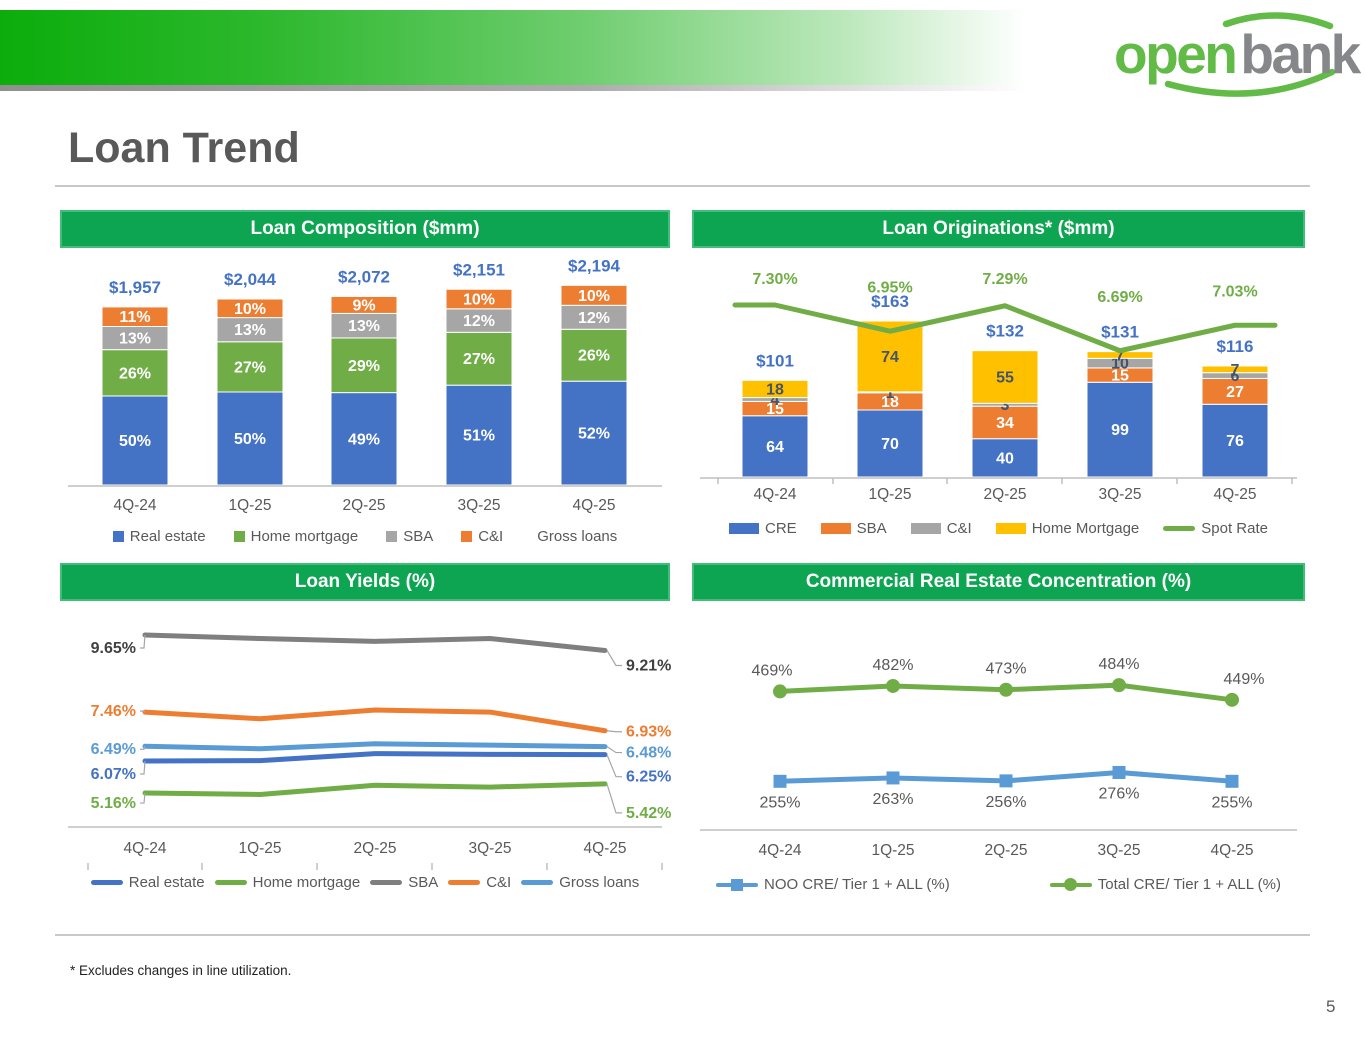 The image size is (1365, 1055). I want to click on legend-label: CRE, so click(781, 528).